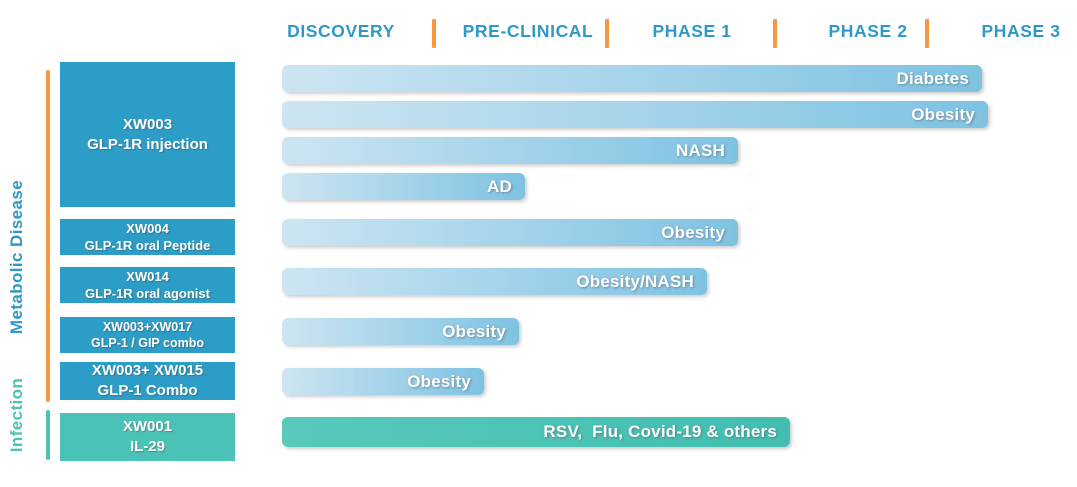  What do you see at coordinates (147, 437) in the screenshot?
I see `program-box-XW001: XW001 IL-29` at bounding box center [147, 437].